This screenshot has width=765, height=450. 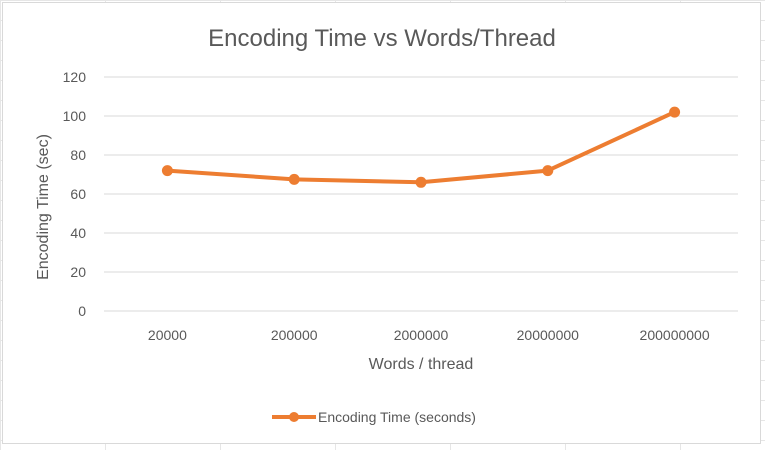 I want to click on x-tick-label: 20000, so click(x=167, y=335).